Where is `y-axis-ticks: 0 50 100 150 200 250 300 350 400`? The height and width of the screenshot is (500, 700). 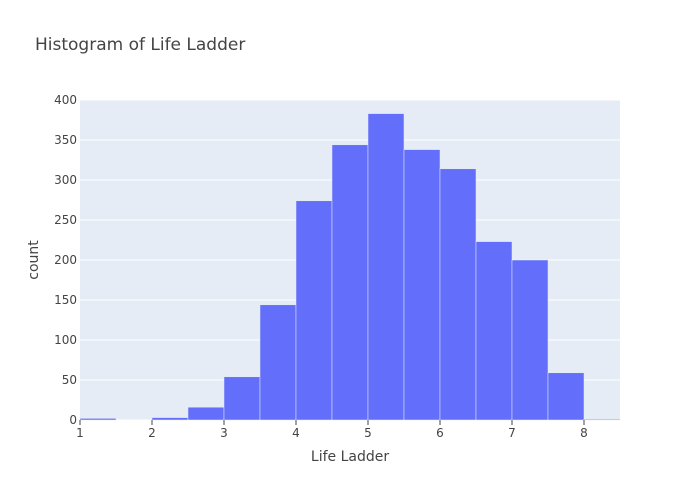
y-axis-ticks: 0 50 100 150 200 250 300 350 400 is located at coordinates (65, 260).